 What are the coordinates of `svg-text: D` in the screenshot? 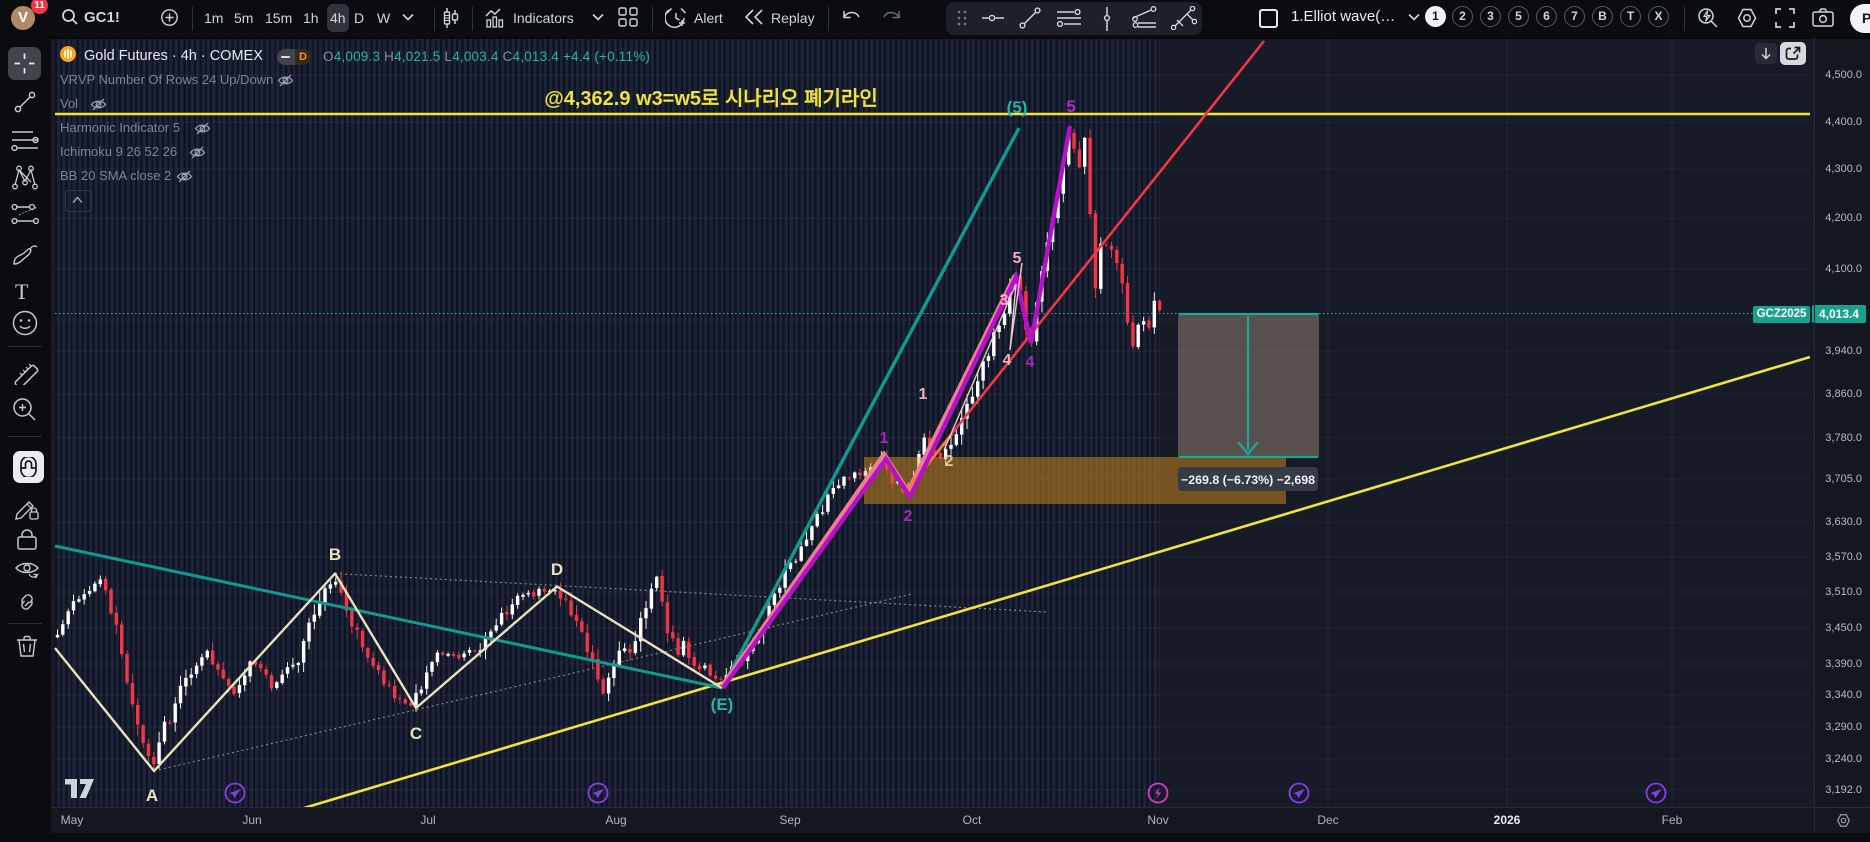 It's located at (557, 569).